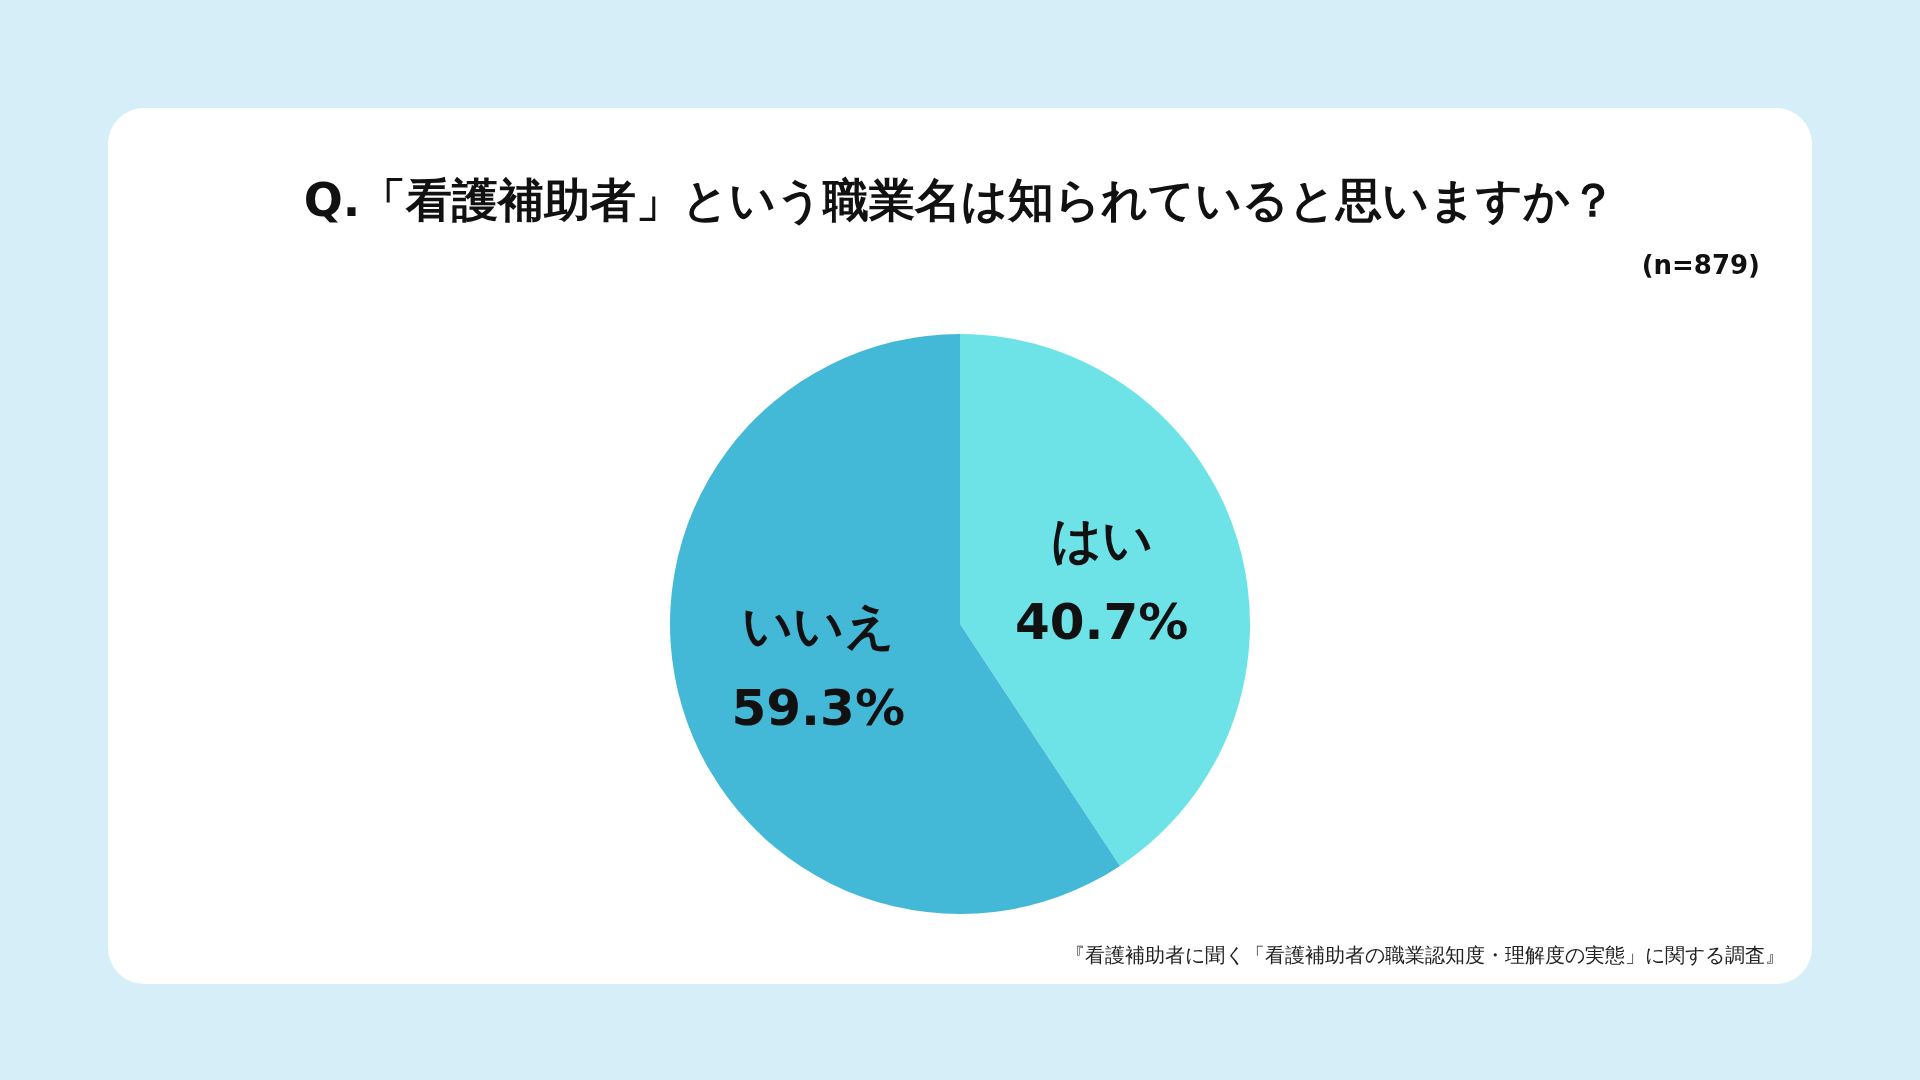  Describe the element at coordinates (818, 707) in the screenshot. I see `data-label: 59.3%` at that location.